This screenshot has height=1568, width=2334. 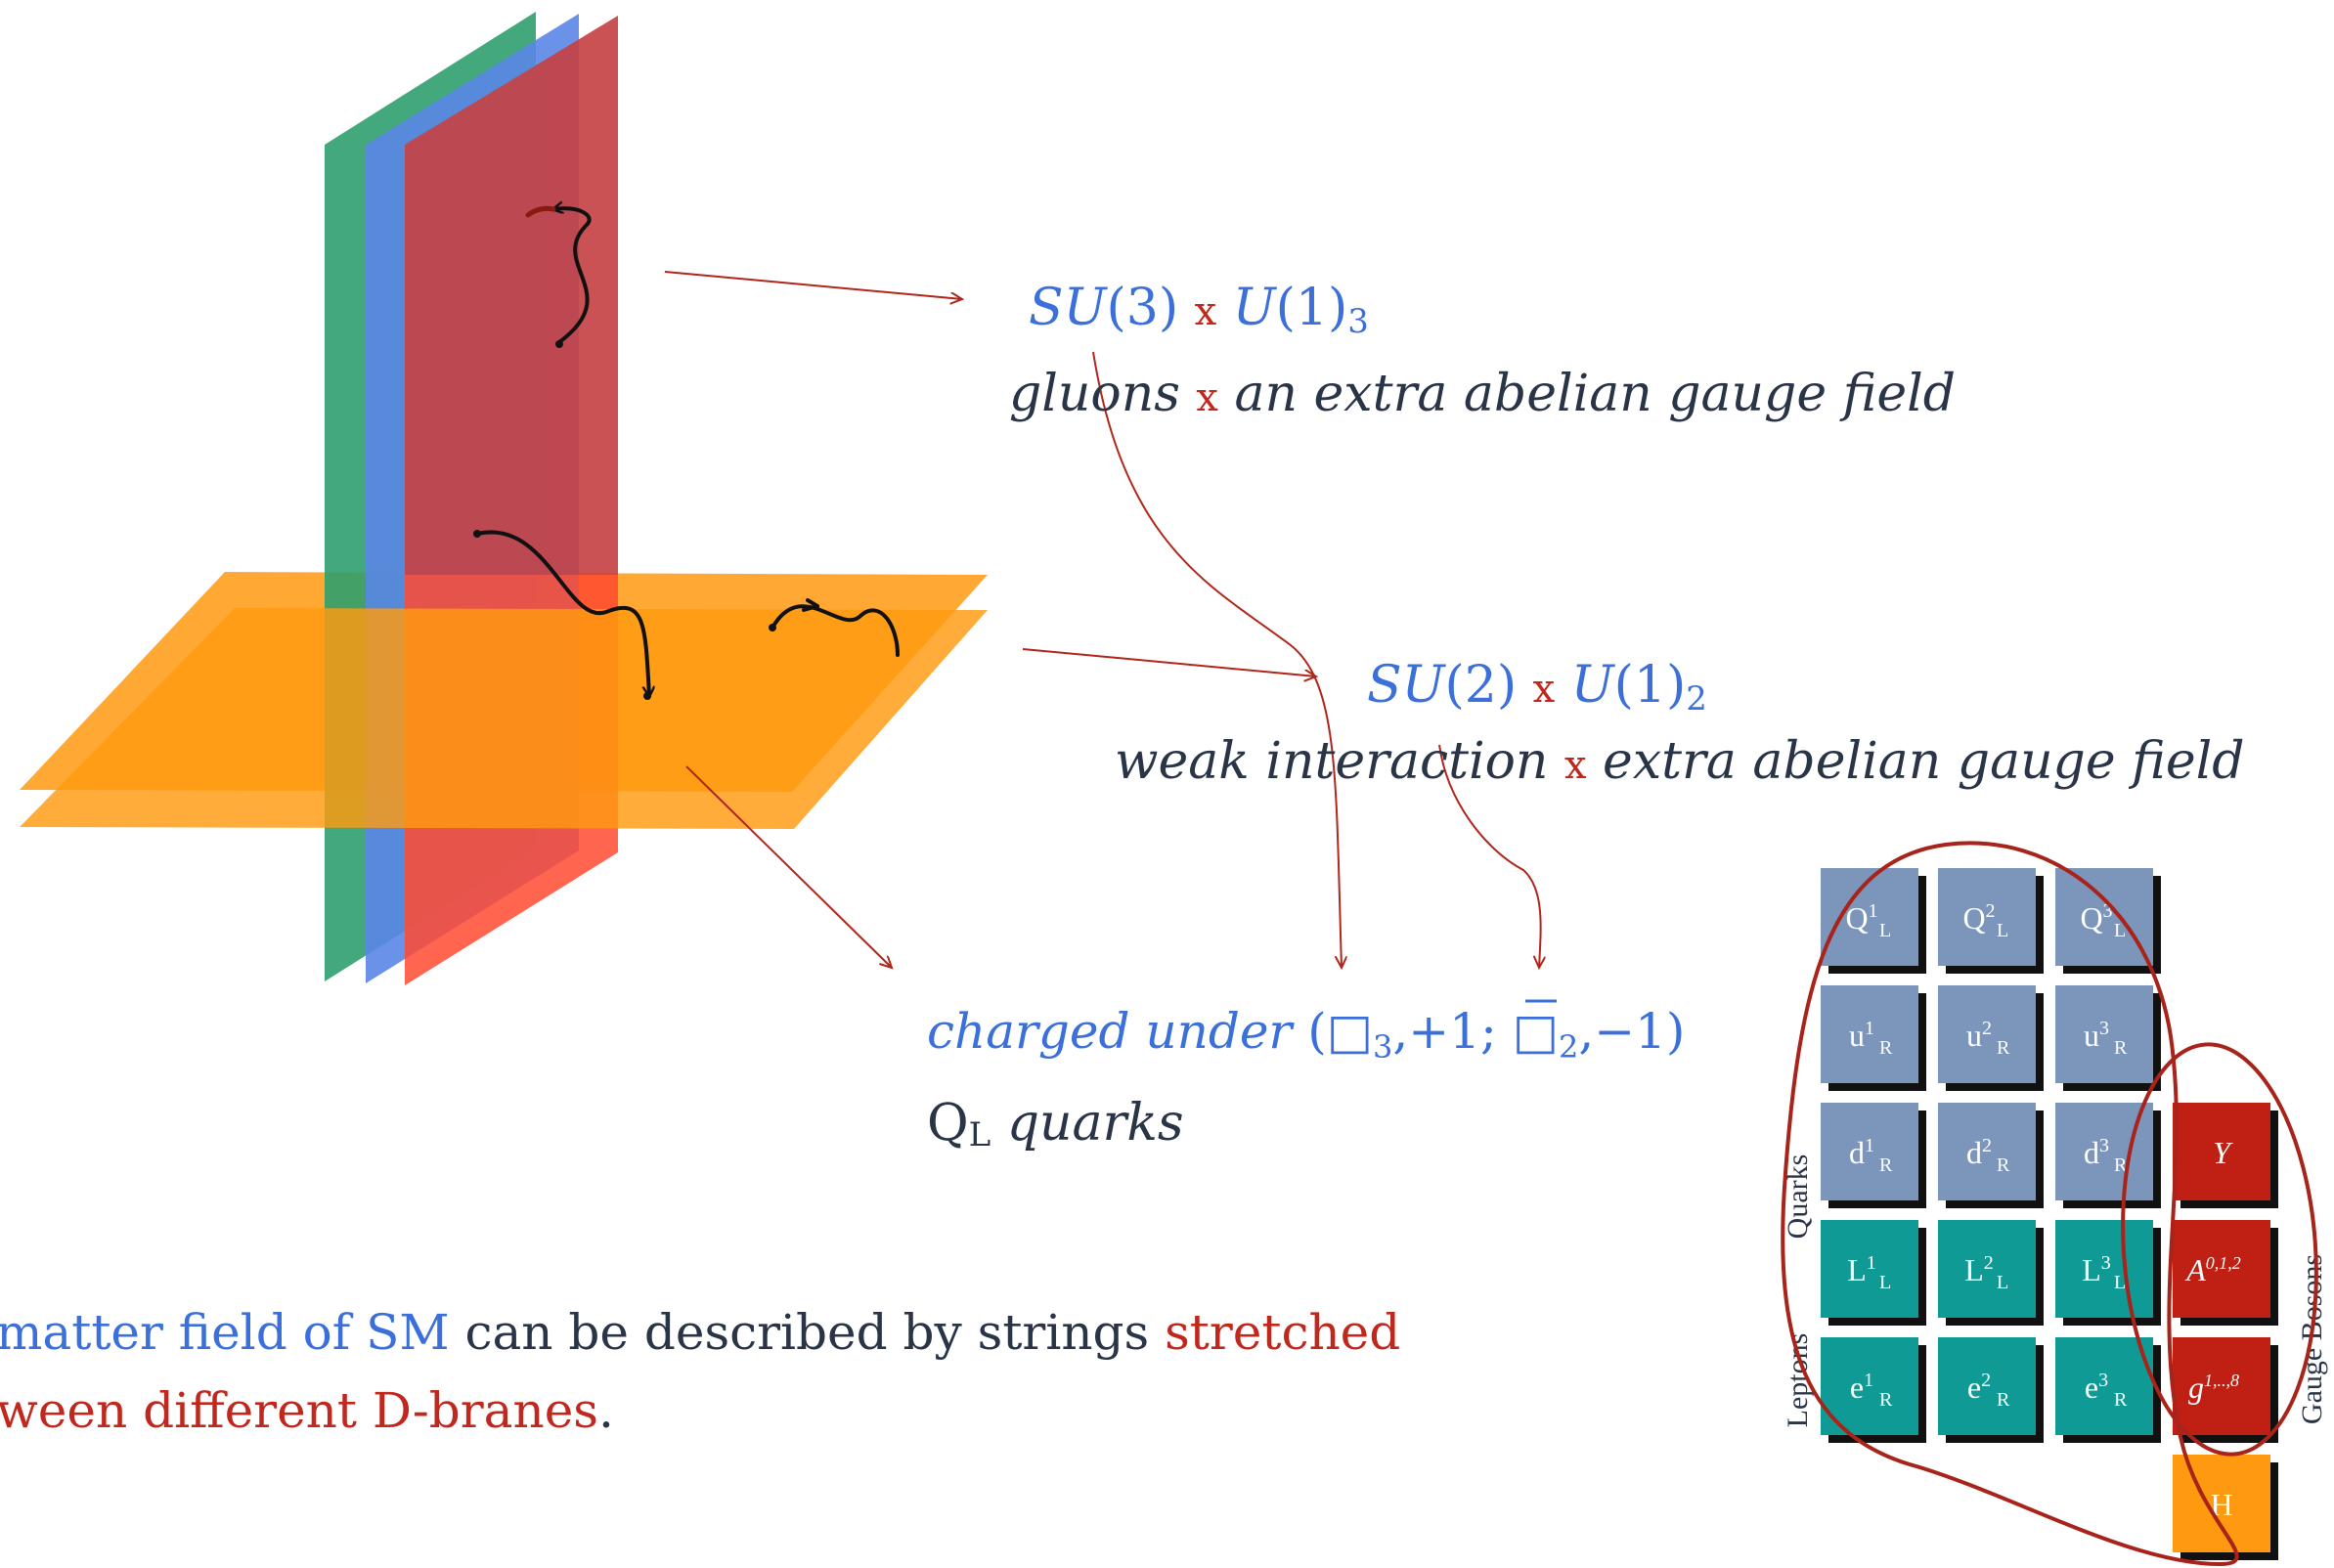 I want to click on lepton-tile: L2L, so click(x=1991, y=1273).